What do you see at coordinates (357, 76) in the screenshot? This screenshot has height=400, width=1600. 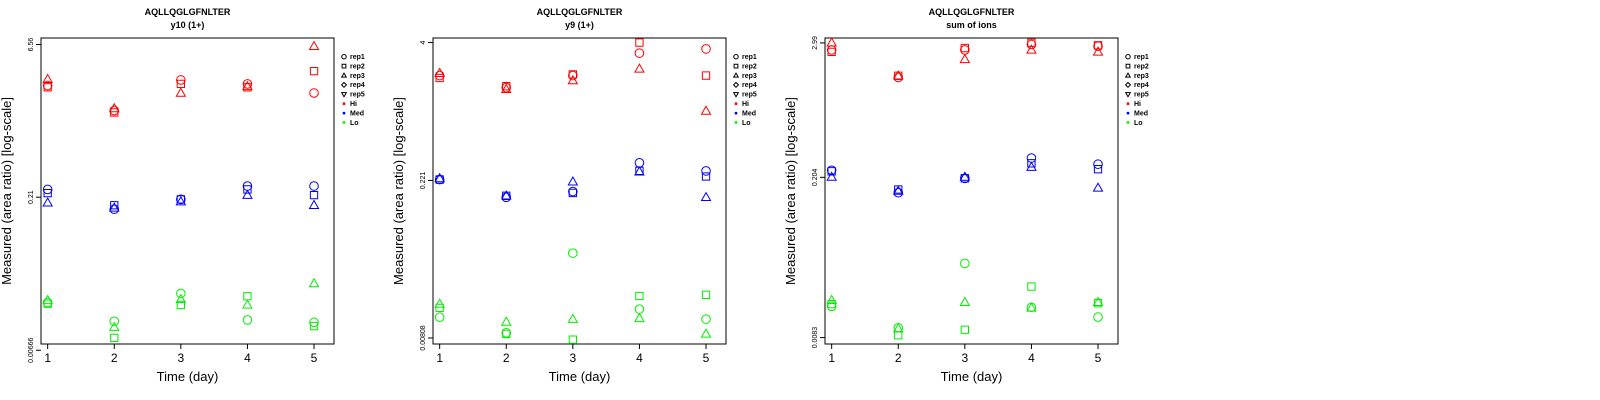 I see `legend-label-rep3: rep3` at bounding box center [357, 76].